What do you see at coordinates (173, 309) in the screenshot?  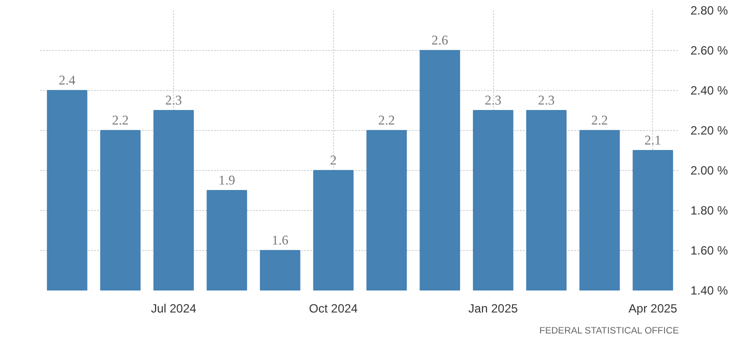 I see `x-tick-label: Jul 2024` at bounding box center [173, 309].